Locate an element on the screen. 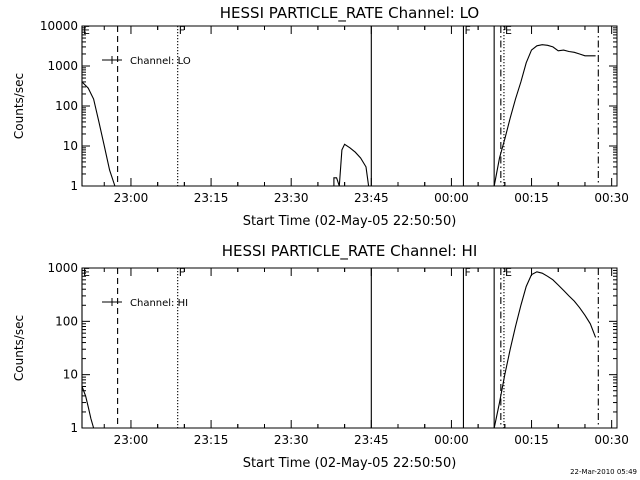 The width and height of the screenshot is (640, 480). chart-title: HESSI PARTICLE_RATE Channel: LO is located at coordinates (349, 13).